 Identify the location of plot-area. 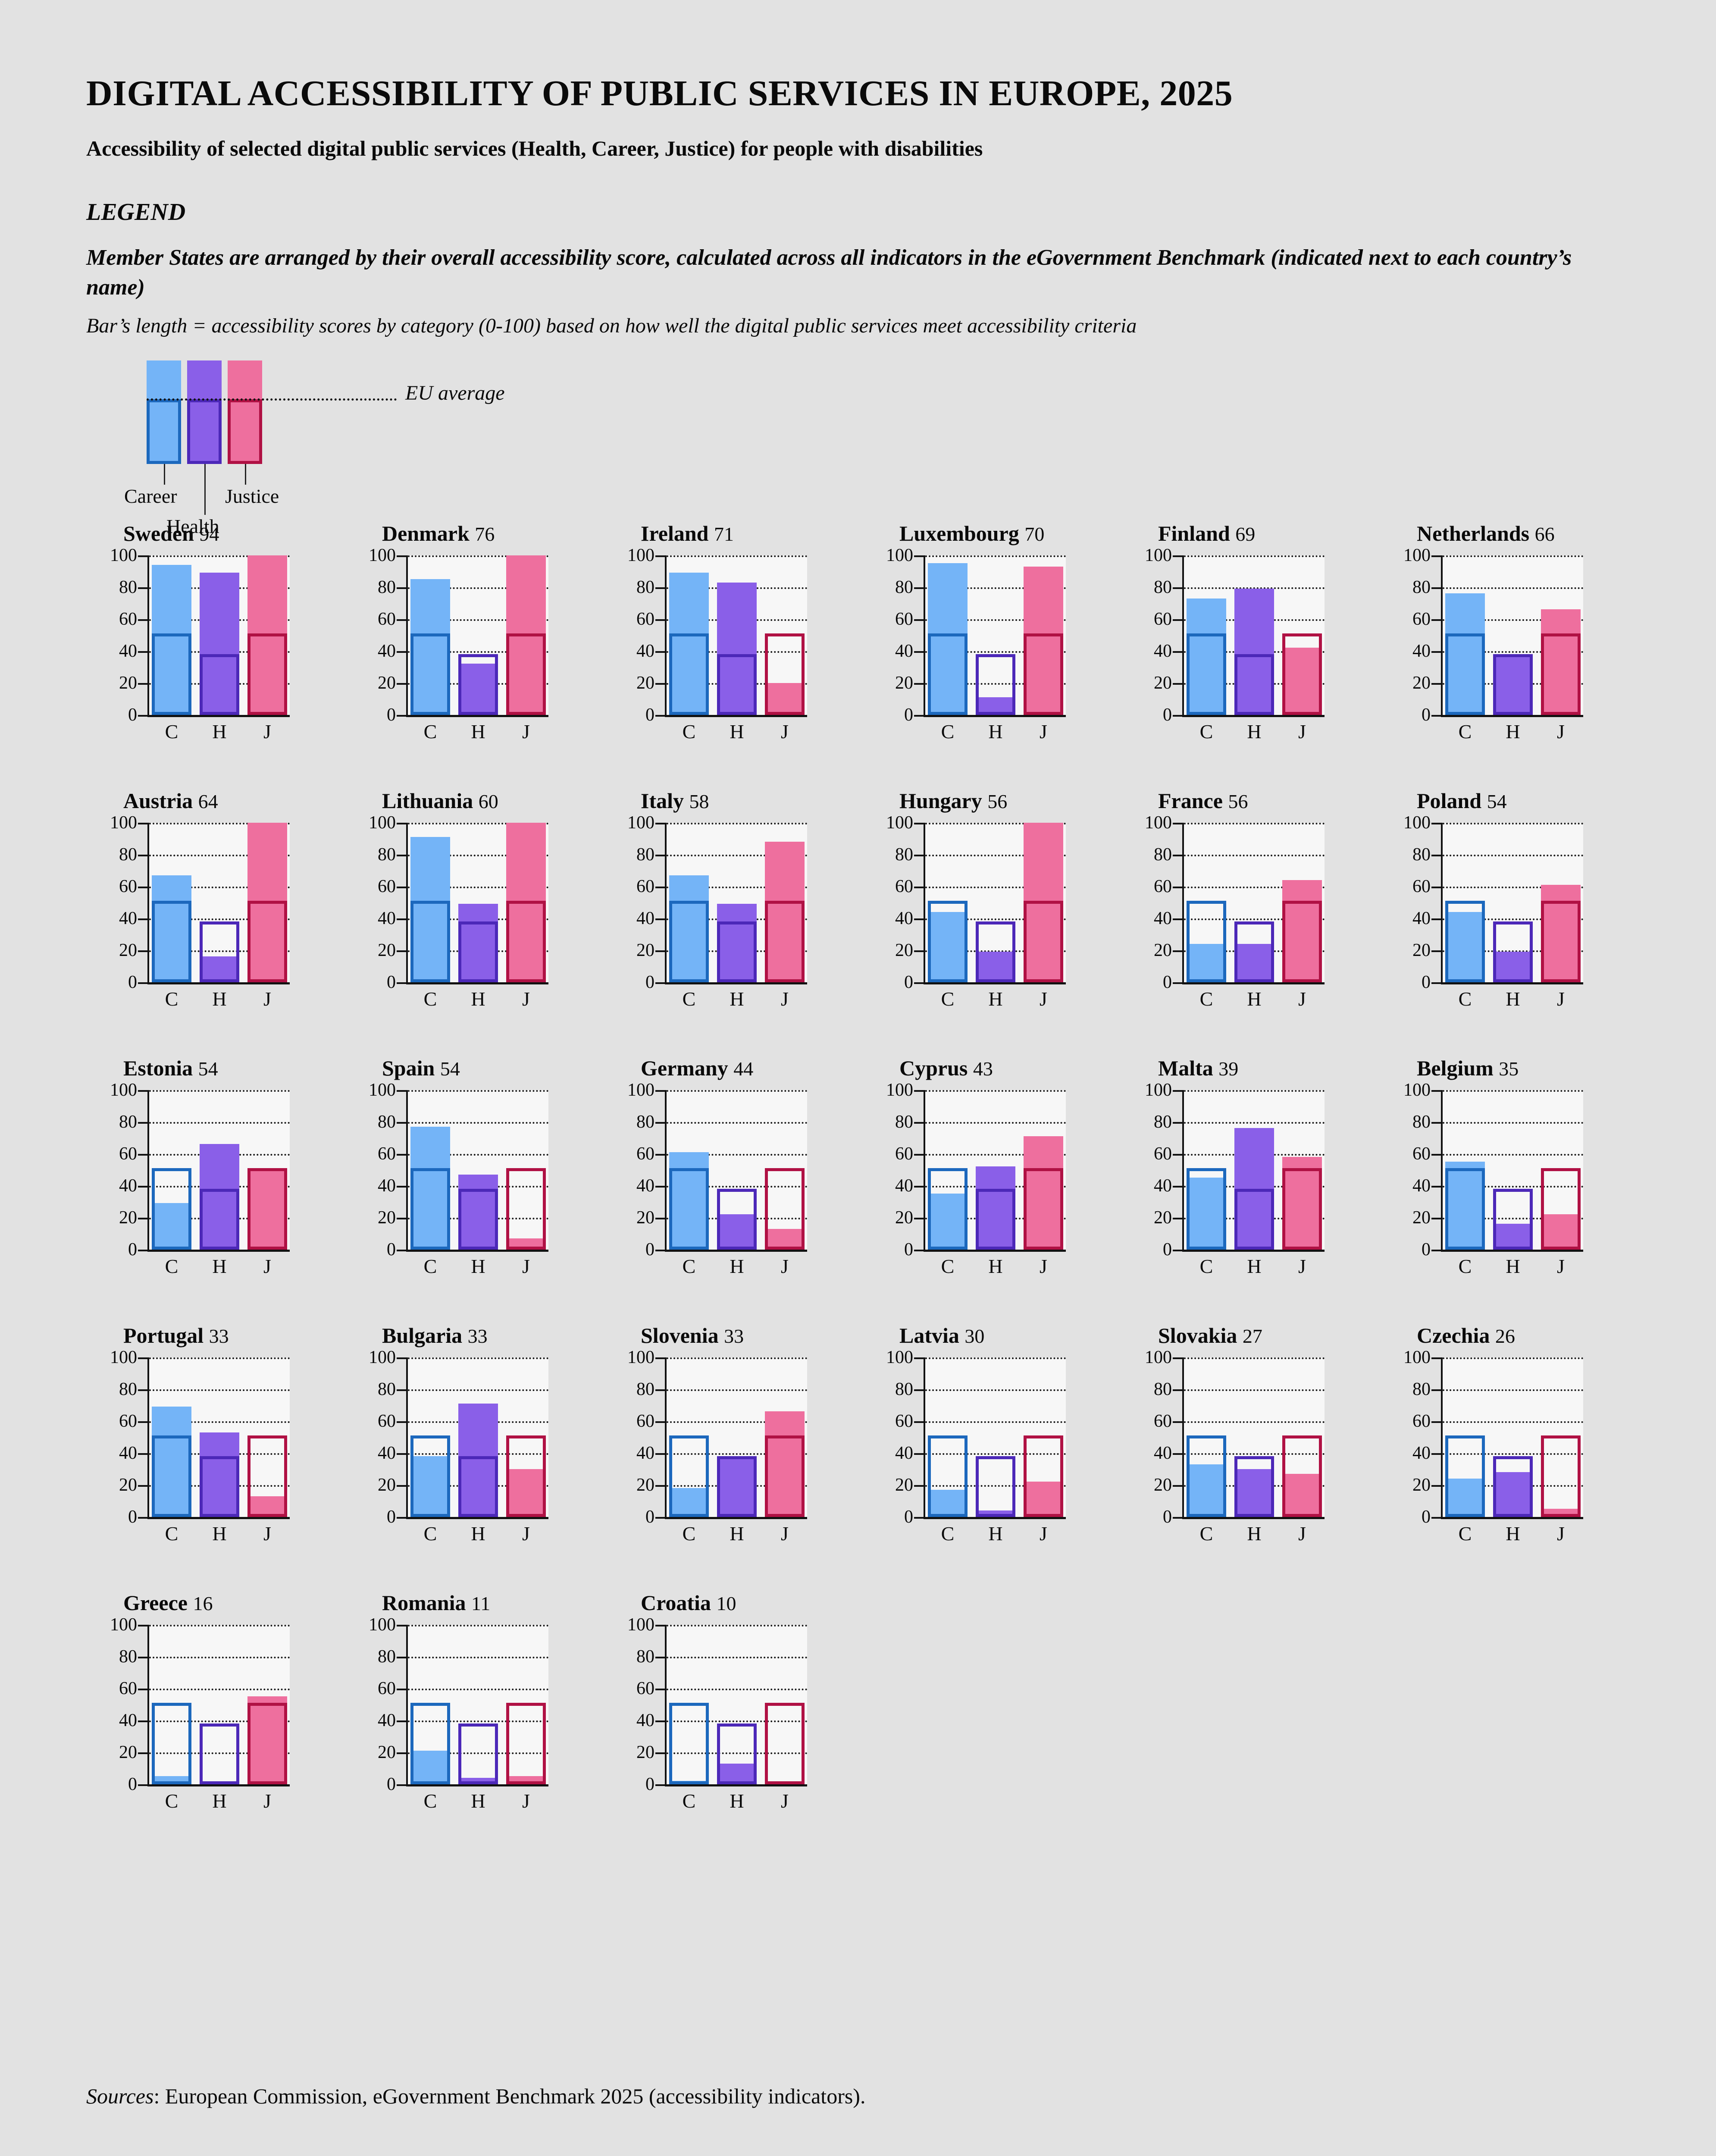
(995, 1170).